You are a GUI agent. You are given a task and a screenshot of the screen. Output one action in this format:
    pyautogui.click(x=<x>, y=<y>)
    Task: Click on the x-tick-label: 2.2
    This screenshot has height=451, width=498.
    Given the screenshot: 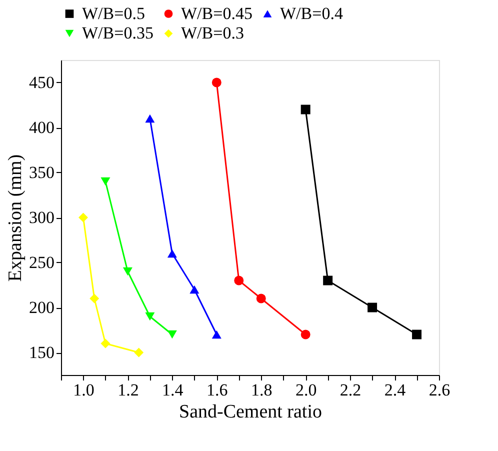 What is the action you would take?
    pyautogui.click(x=351, y=390)
    